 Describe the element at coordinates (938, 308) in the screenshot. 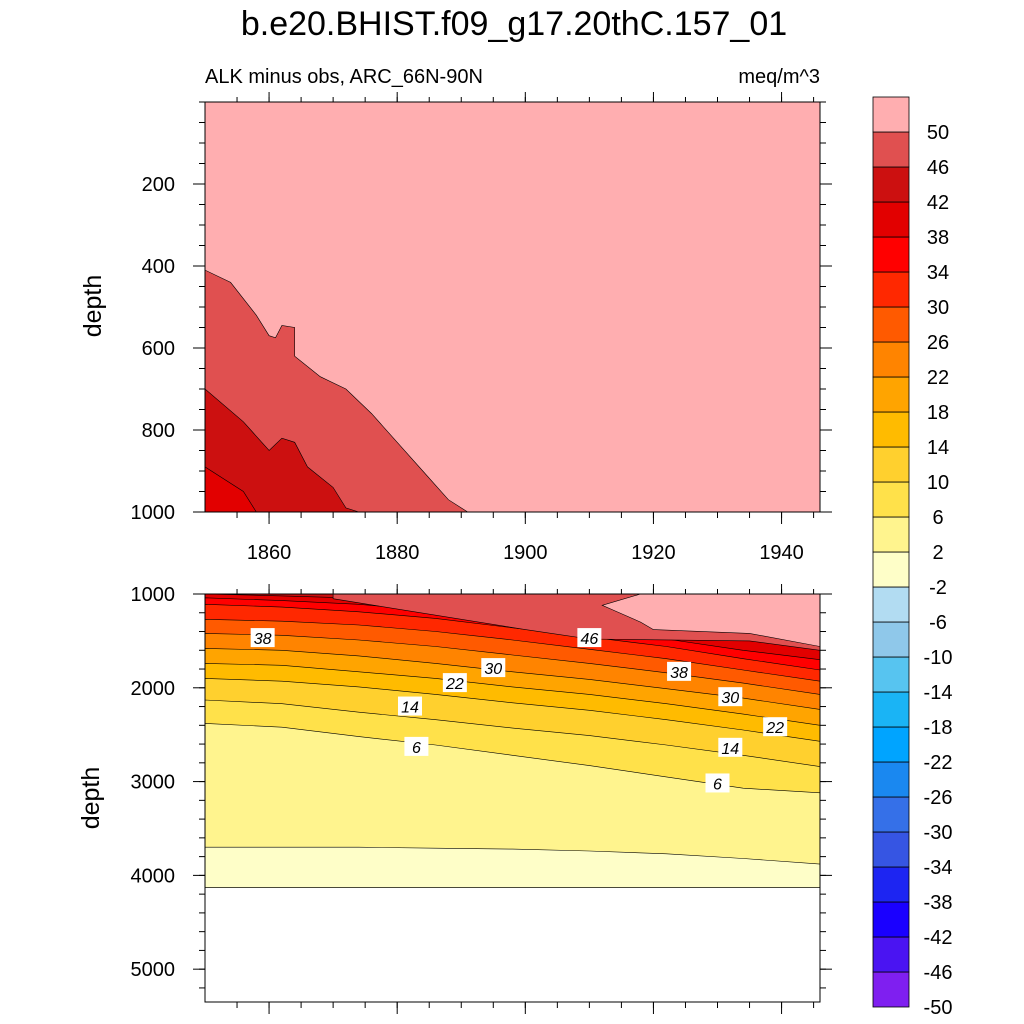

I see `colorbar-label: 30` at that location.